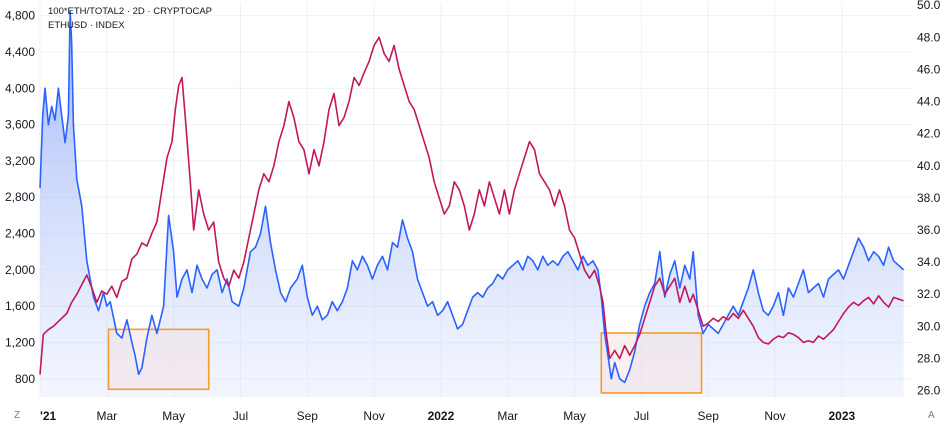 Image resolution: width=949 pixels, height=427 pixels. I want to click on right-tick-label: 40.0, so click(929, 166).